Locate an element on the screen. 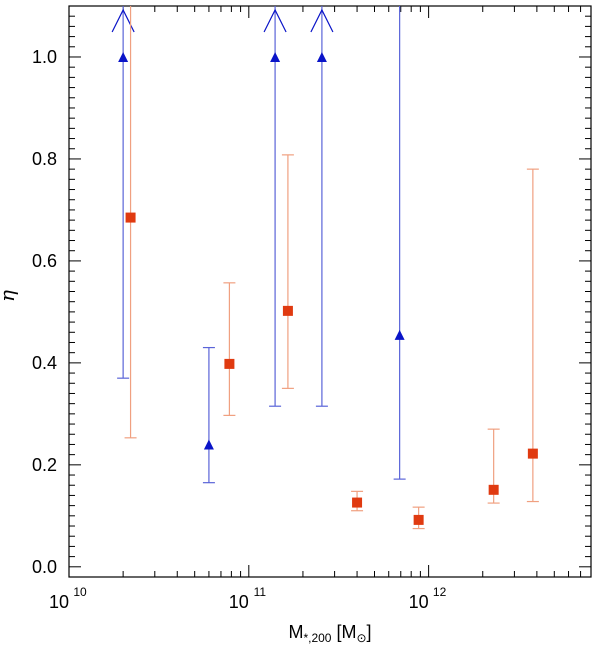  x-tick-label-exponent: 12 is located at coordinates (440, 592).